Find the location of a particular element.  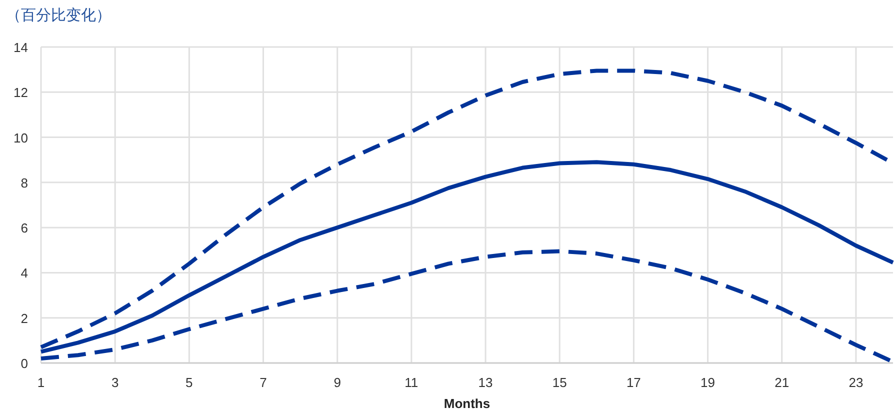

x-axis-title: Months is located at coordinates (467, 403).